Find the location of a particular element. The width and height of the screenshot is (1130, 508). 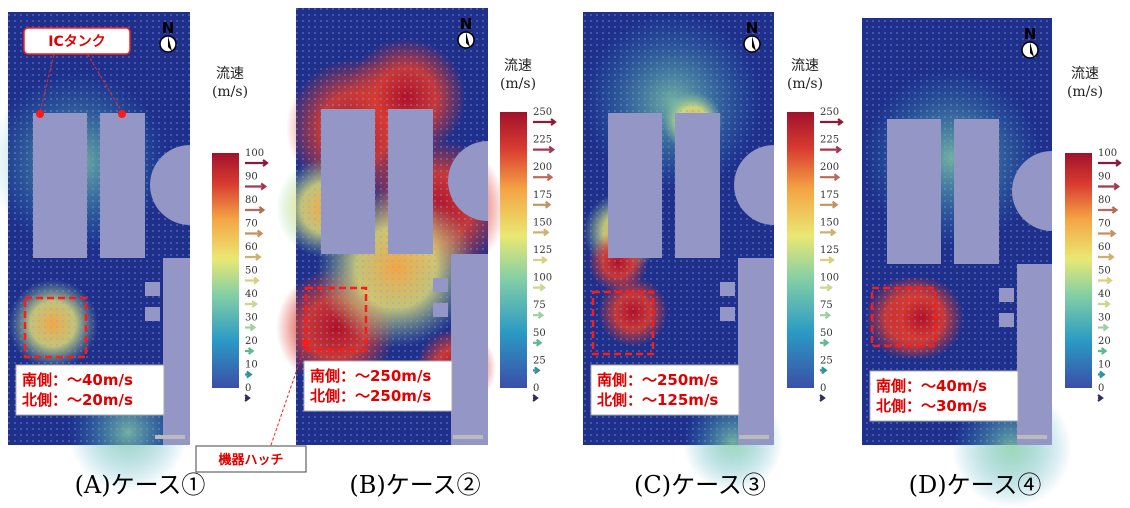

colorbar-tick: 75 is located at coordinates (539, 305).